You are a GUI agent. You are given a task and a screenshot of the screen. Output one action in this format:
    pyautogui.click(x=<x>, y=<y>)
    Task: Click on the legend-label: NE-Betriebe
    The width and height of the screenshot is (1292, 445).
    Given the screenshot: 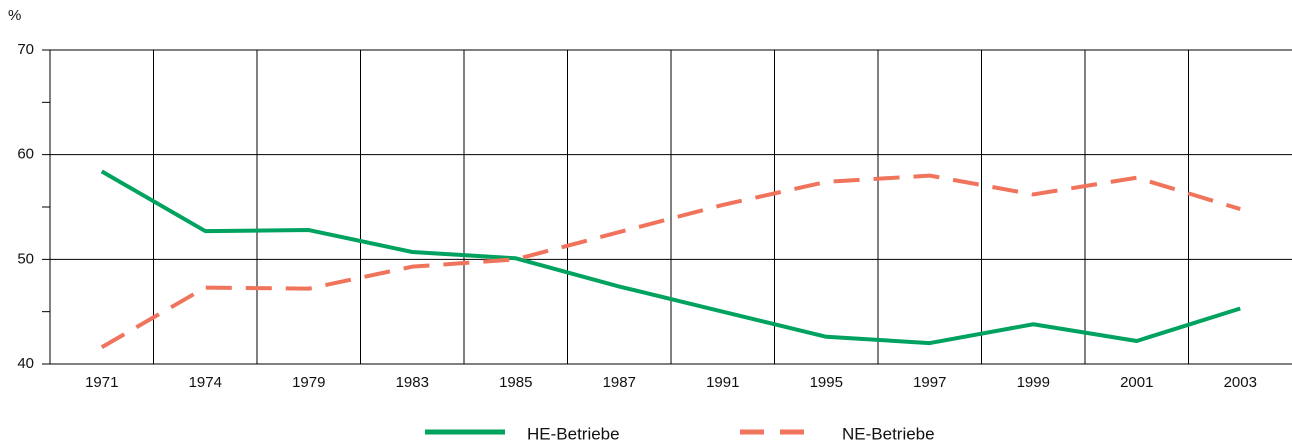 What is the action you would take?
    pyautogui.click(x=888, y=433)
    